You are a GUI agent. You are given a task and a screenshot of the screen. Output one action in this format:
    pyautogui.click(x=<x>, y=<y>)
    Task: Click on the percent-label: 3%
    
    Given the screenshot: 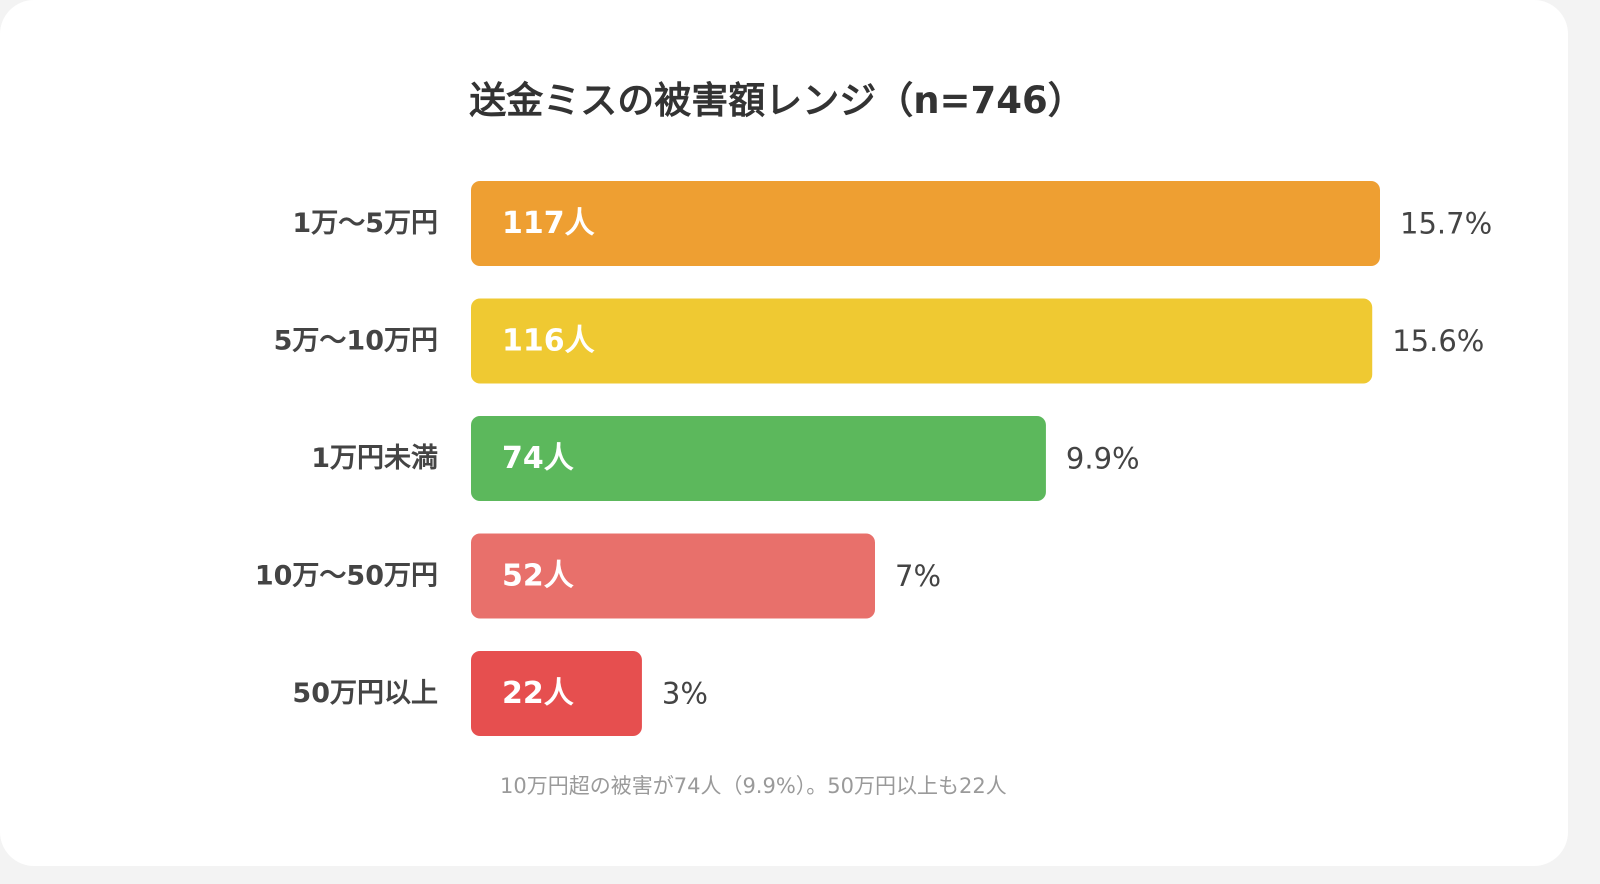 What is the action you would take?
    pyautogui.click(x=685, y=694)
    